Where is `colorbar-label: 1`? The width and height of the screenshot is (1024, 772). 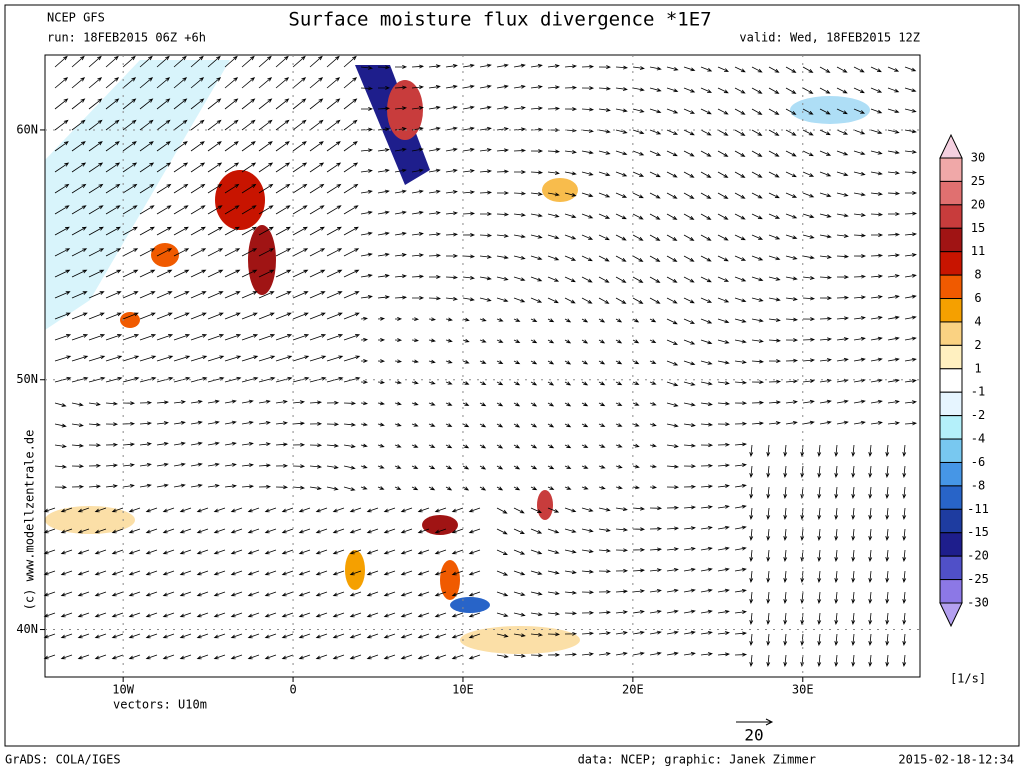
colorbar-label: 1 is located at coordinates (977, 368).